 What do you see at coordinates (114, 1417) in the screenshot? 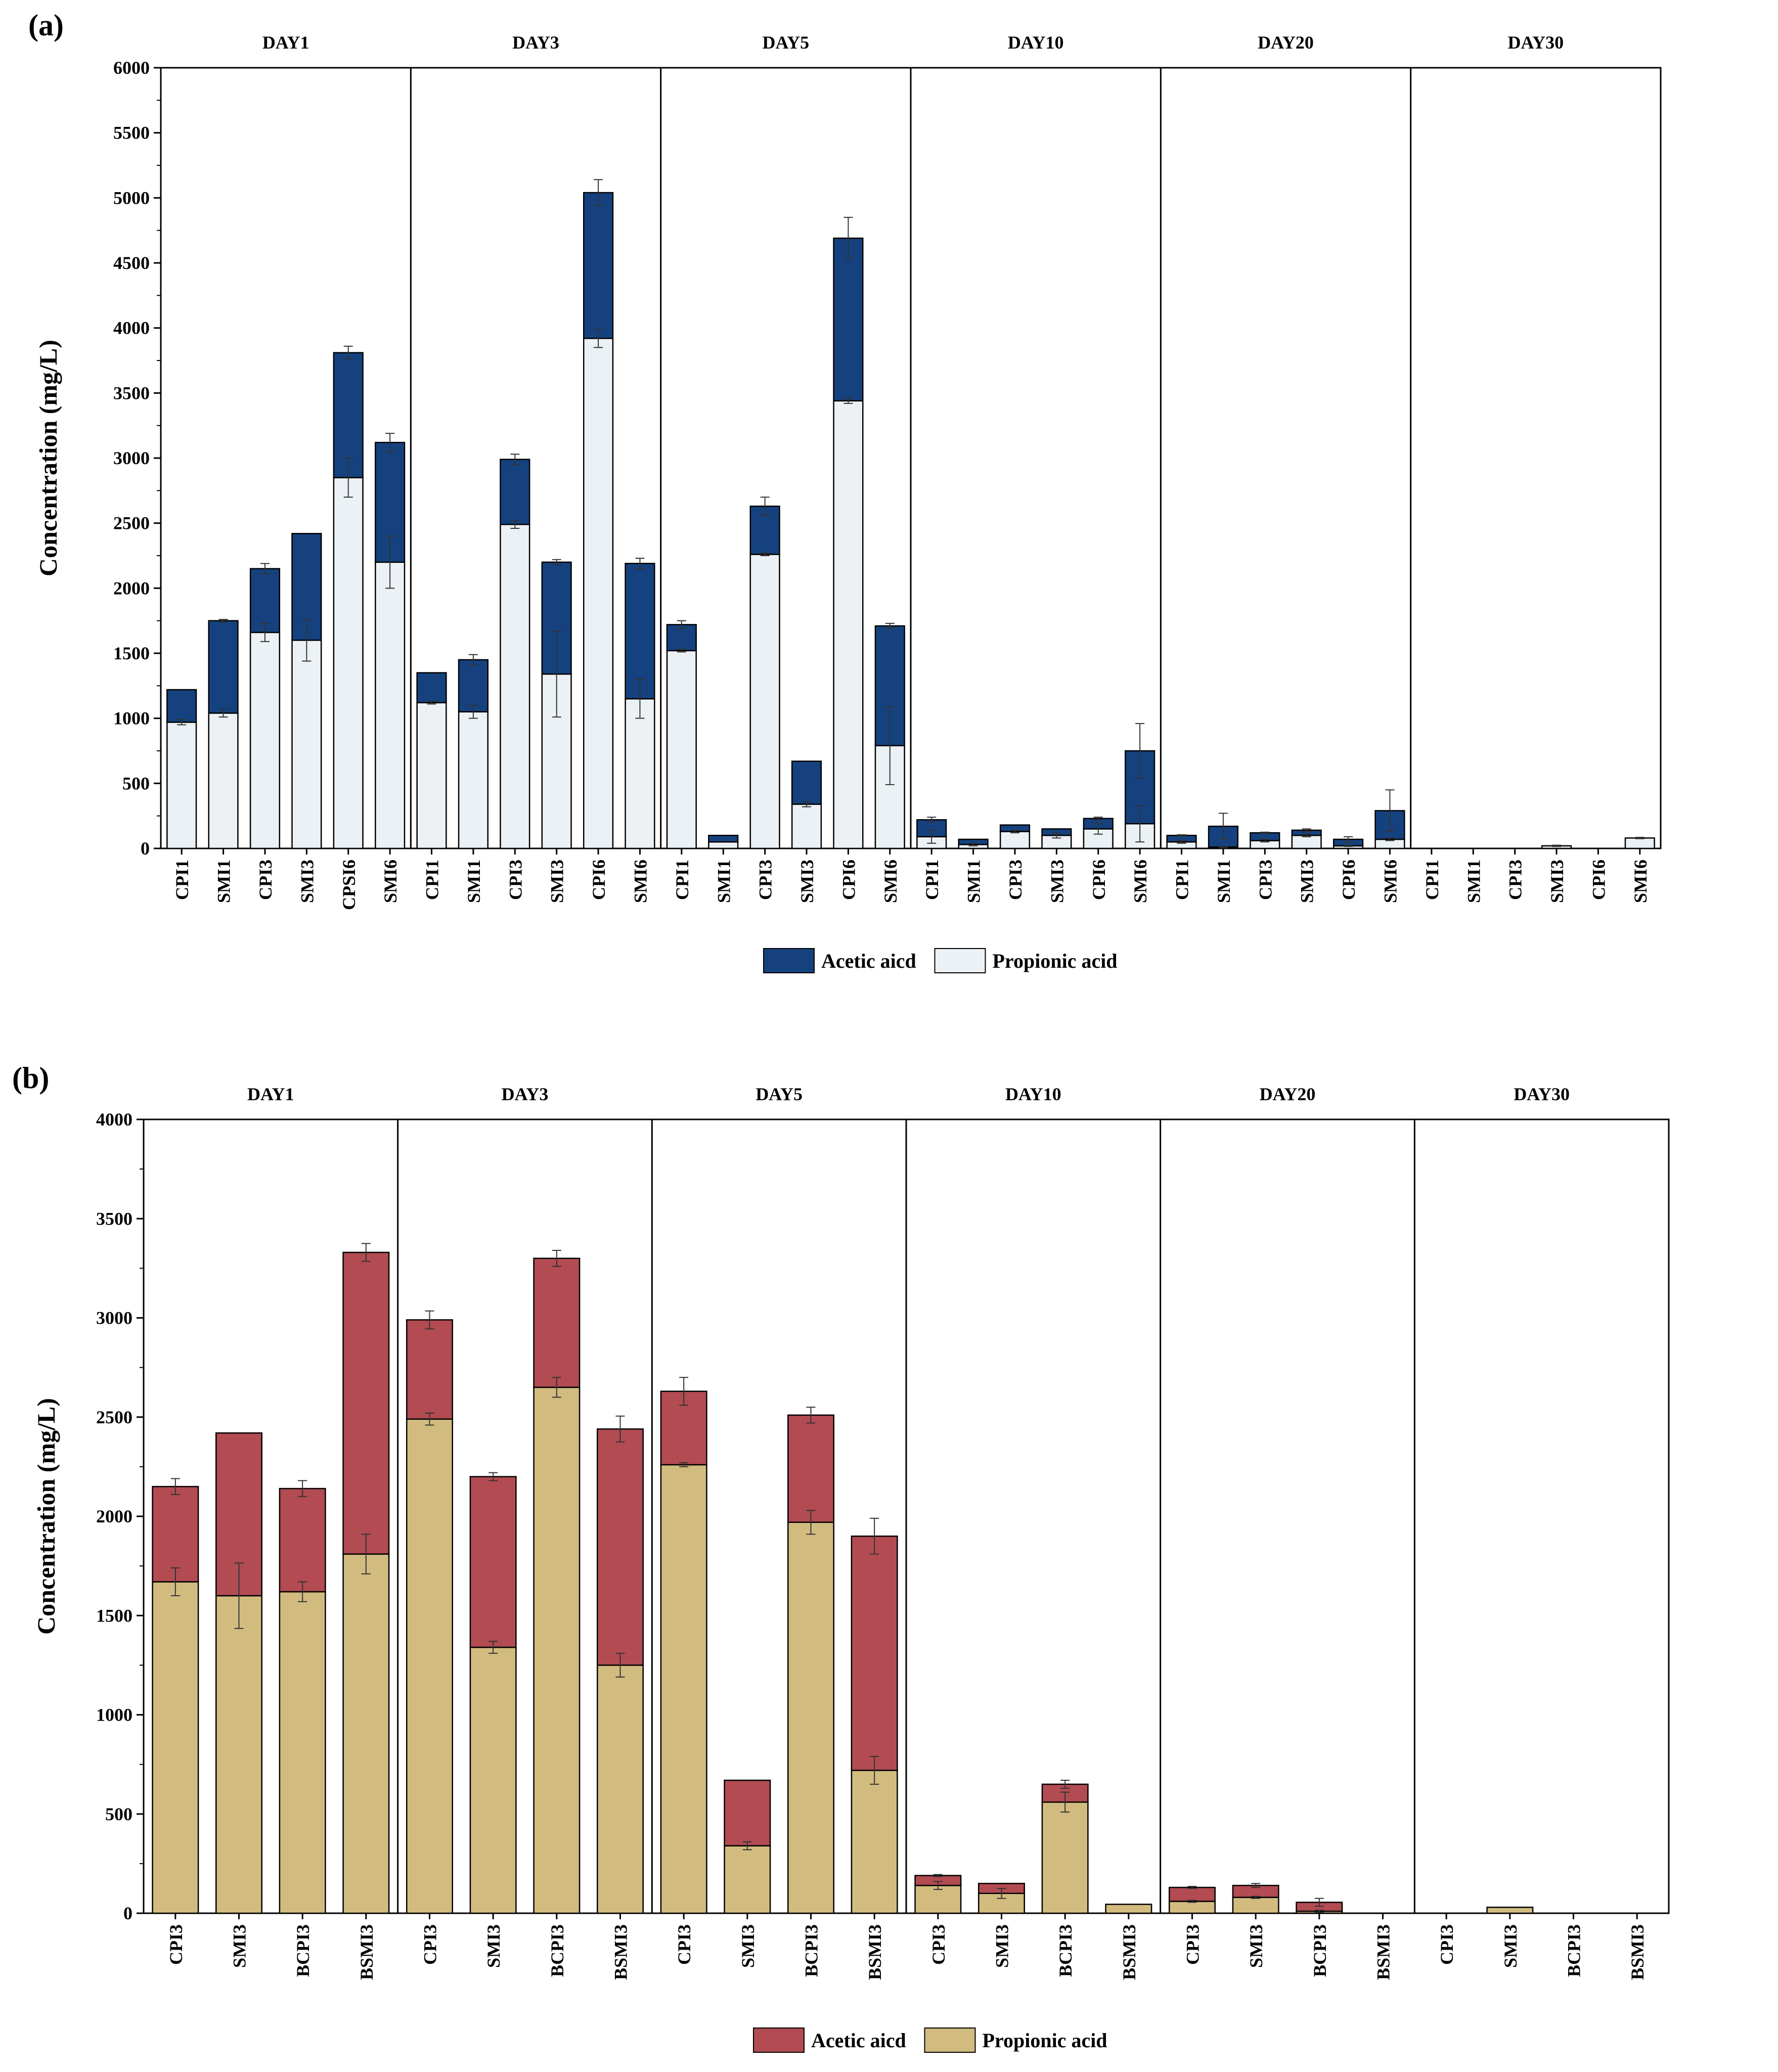
I see `y-tick-label: 2500` at bounding box center [114, 1417].